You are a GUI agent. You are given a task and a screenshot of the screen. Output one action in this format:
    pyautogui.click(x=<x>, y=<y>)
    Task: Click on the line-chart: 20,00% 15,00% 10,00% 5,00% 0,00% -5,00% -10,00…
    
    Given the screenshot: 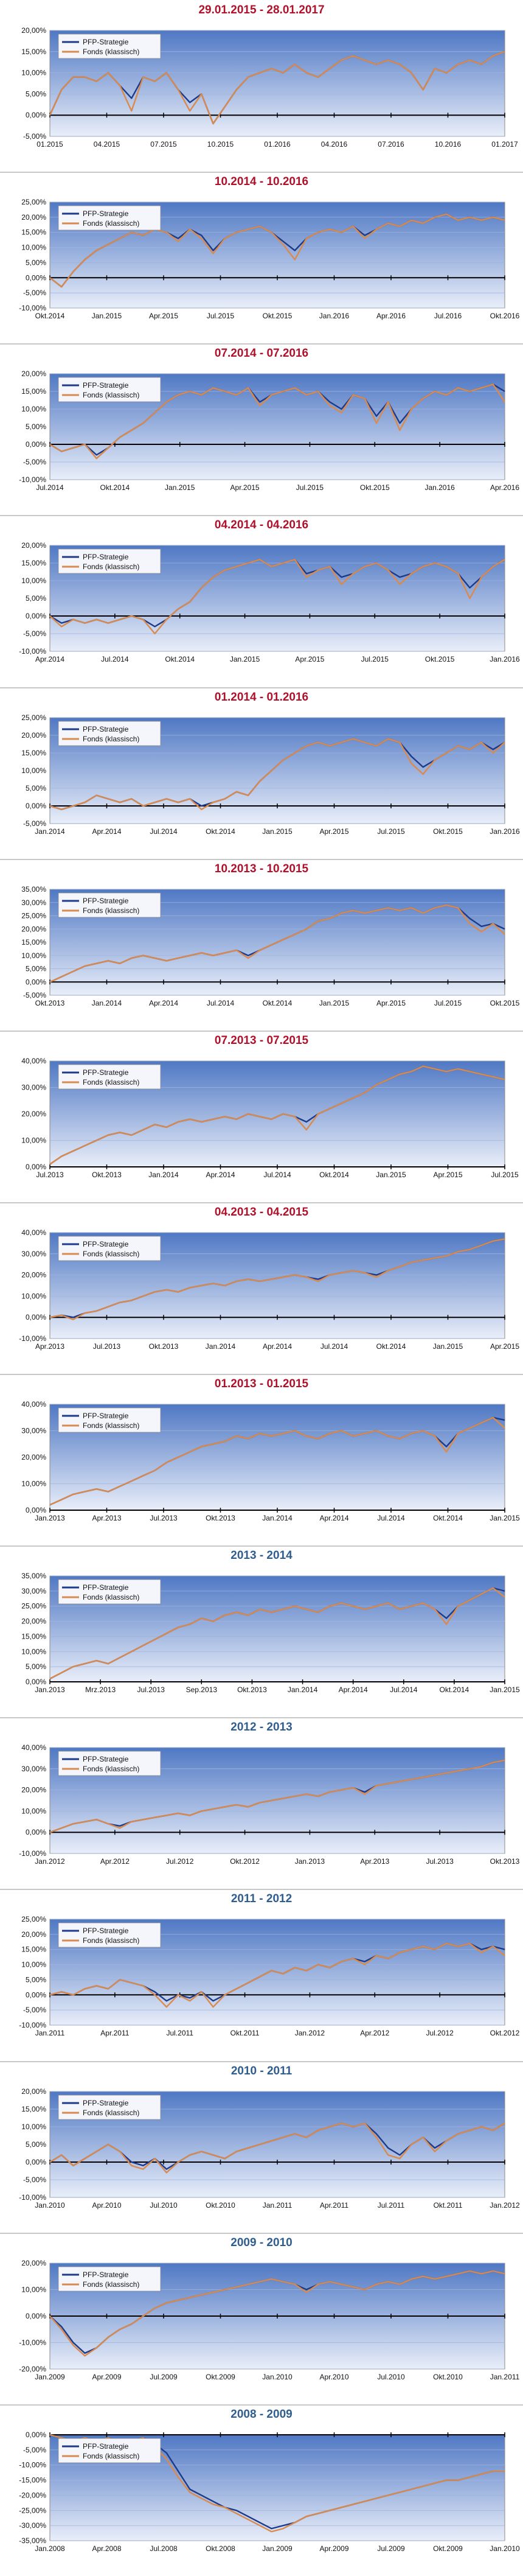 What is the action you would take?
    pyautogui.click(x=269, y=602)
    